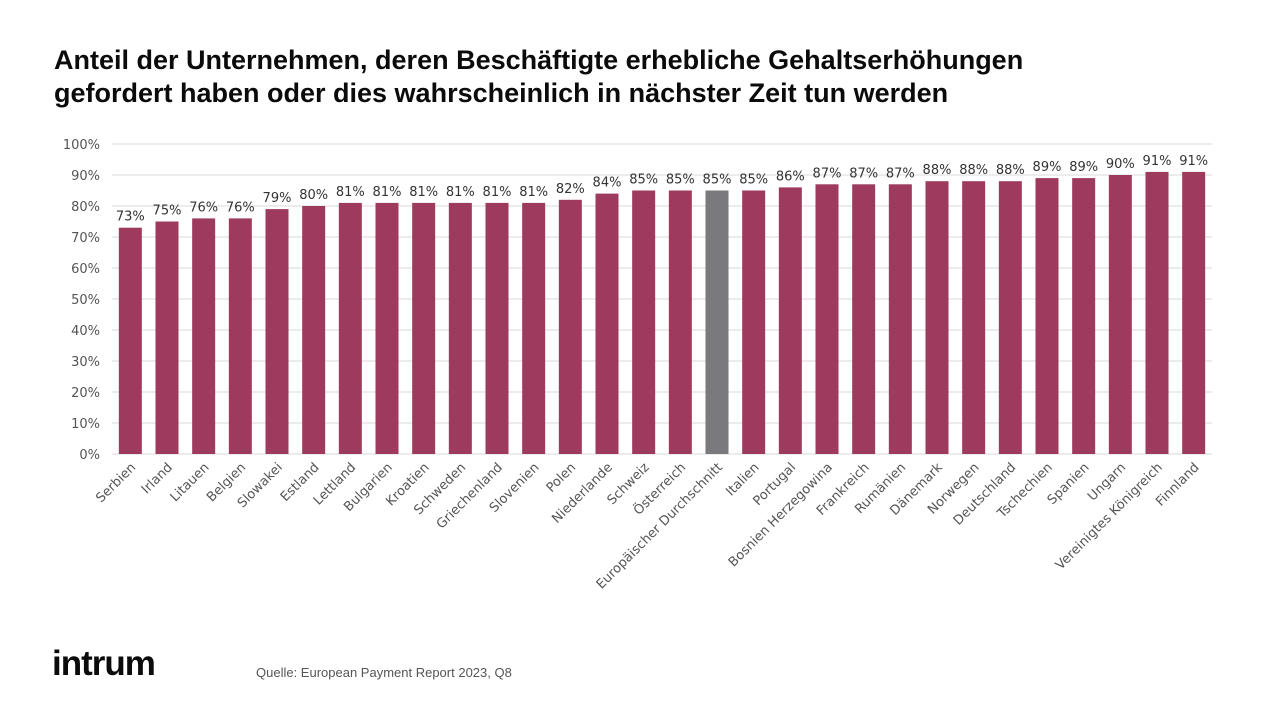 Image resolution: width=1280 pixels, height=720 pixels. Describe the element at coordinates (570, 189) in the screenshot. I see `data-label: 82%` at that location.